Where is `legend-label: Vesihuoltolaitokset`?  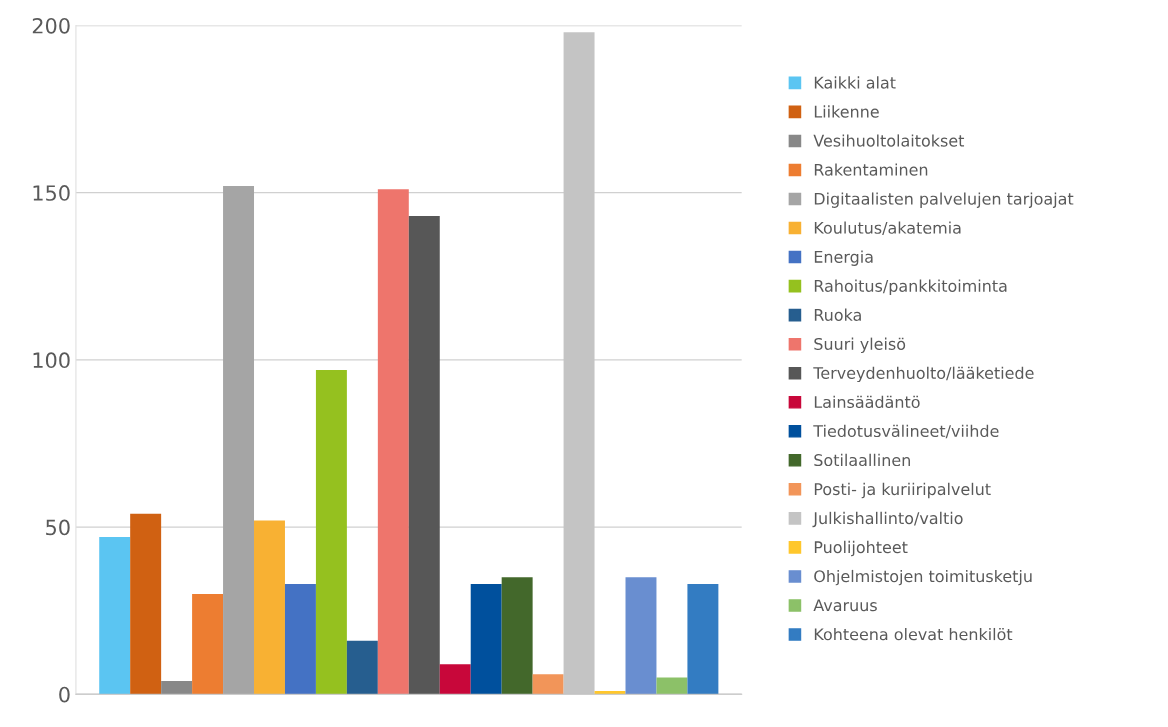
legend-label: Vesihuoltolaitokset is located at coordinates (889, 140).